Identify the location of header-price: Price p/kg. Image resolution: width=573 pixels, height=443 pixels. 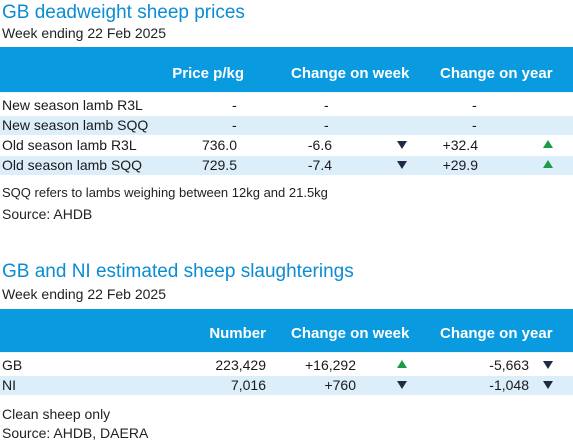
(208, 73).